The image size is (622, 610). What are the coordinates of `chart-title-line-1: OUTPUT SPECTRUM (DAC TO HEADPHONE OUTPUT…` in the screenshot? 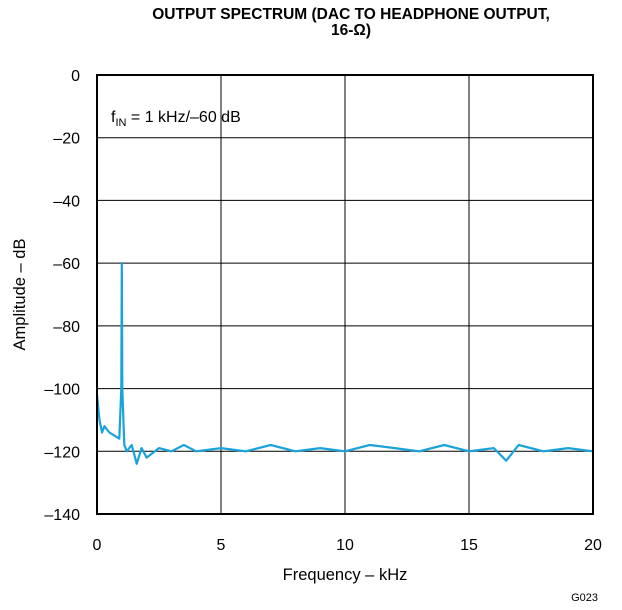 It's located at (351, 14).